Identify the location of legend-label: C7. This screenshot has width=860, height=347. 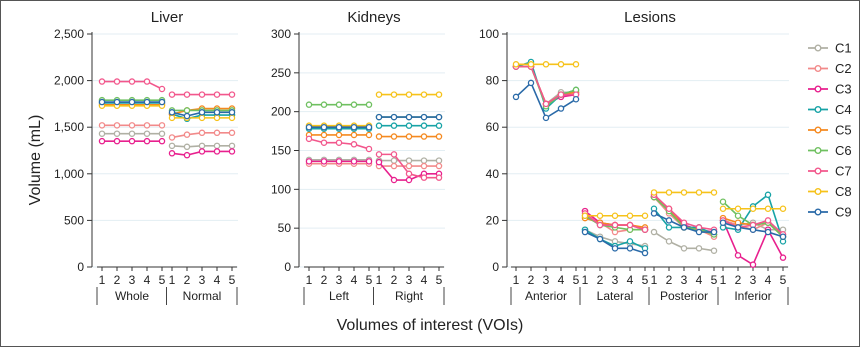
(843, 171).